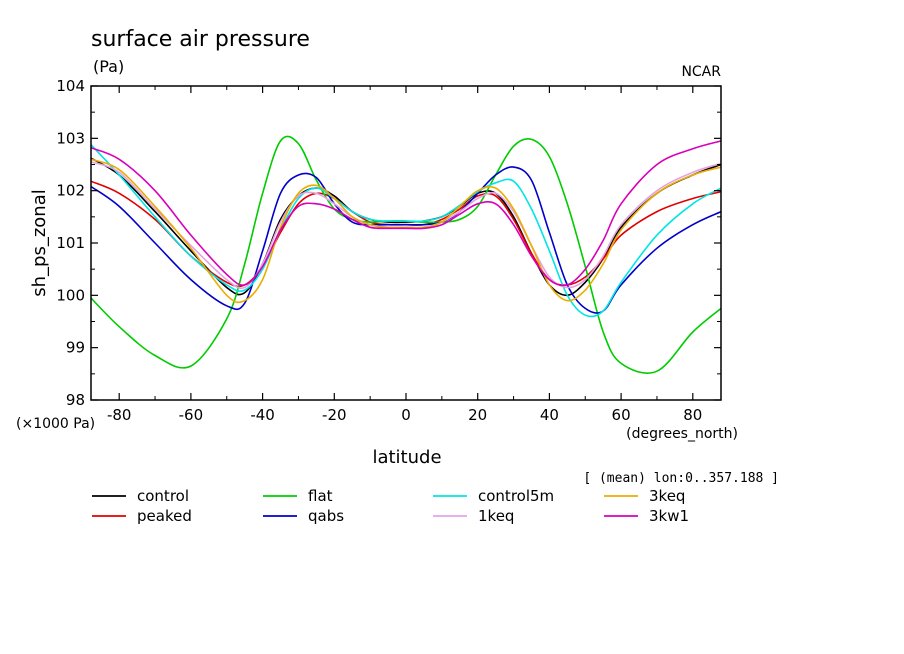 The height and width of the screenshot is (654, 904). I want to click on y-tick-label: 101, so click(70, 243).